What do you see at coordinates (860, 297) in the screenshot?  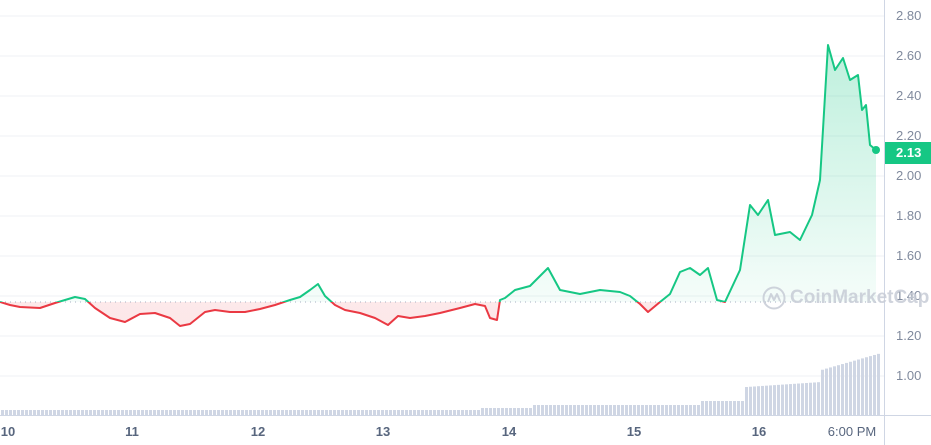 I see `watermark-text: CoinMarketCap` at bounding box center [860, 297].